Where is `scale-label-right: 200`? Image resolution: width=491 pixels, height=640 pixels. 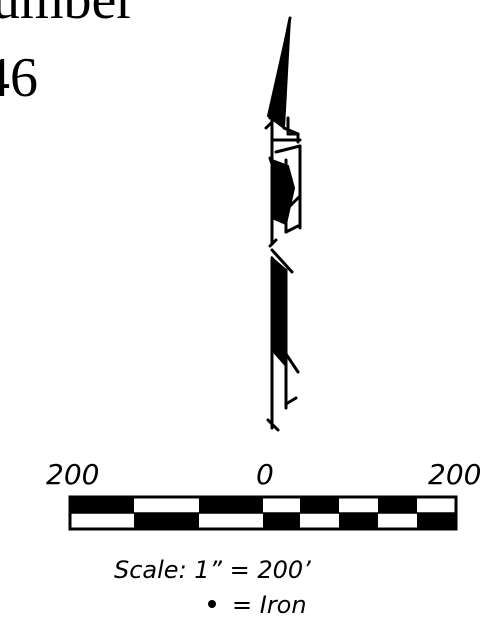 scale-label-right: 200 is located at coordinates (454, 474).